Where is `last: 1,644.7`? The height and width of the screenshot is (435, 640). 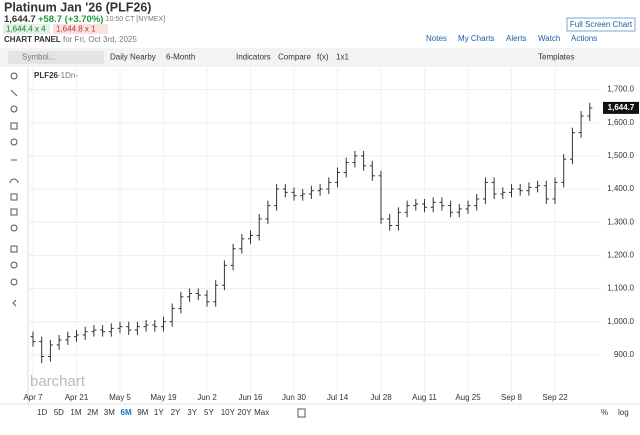 last: 1,644.7 is located at coordinates (20, 19).